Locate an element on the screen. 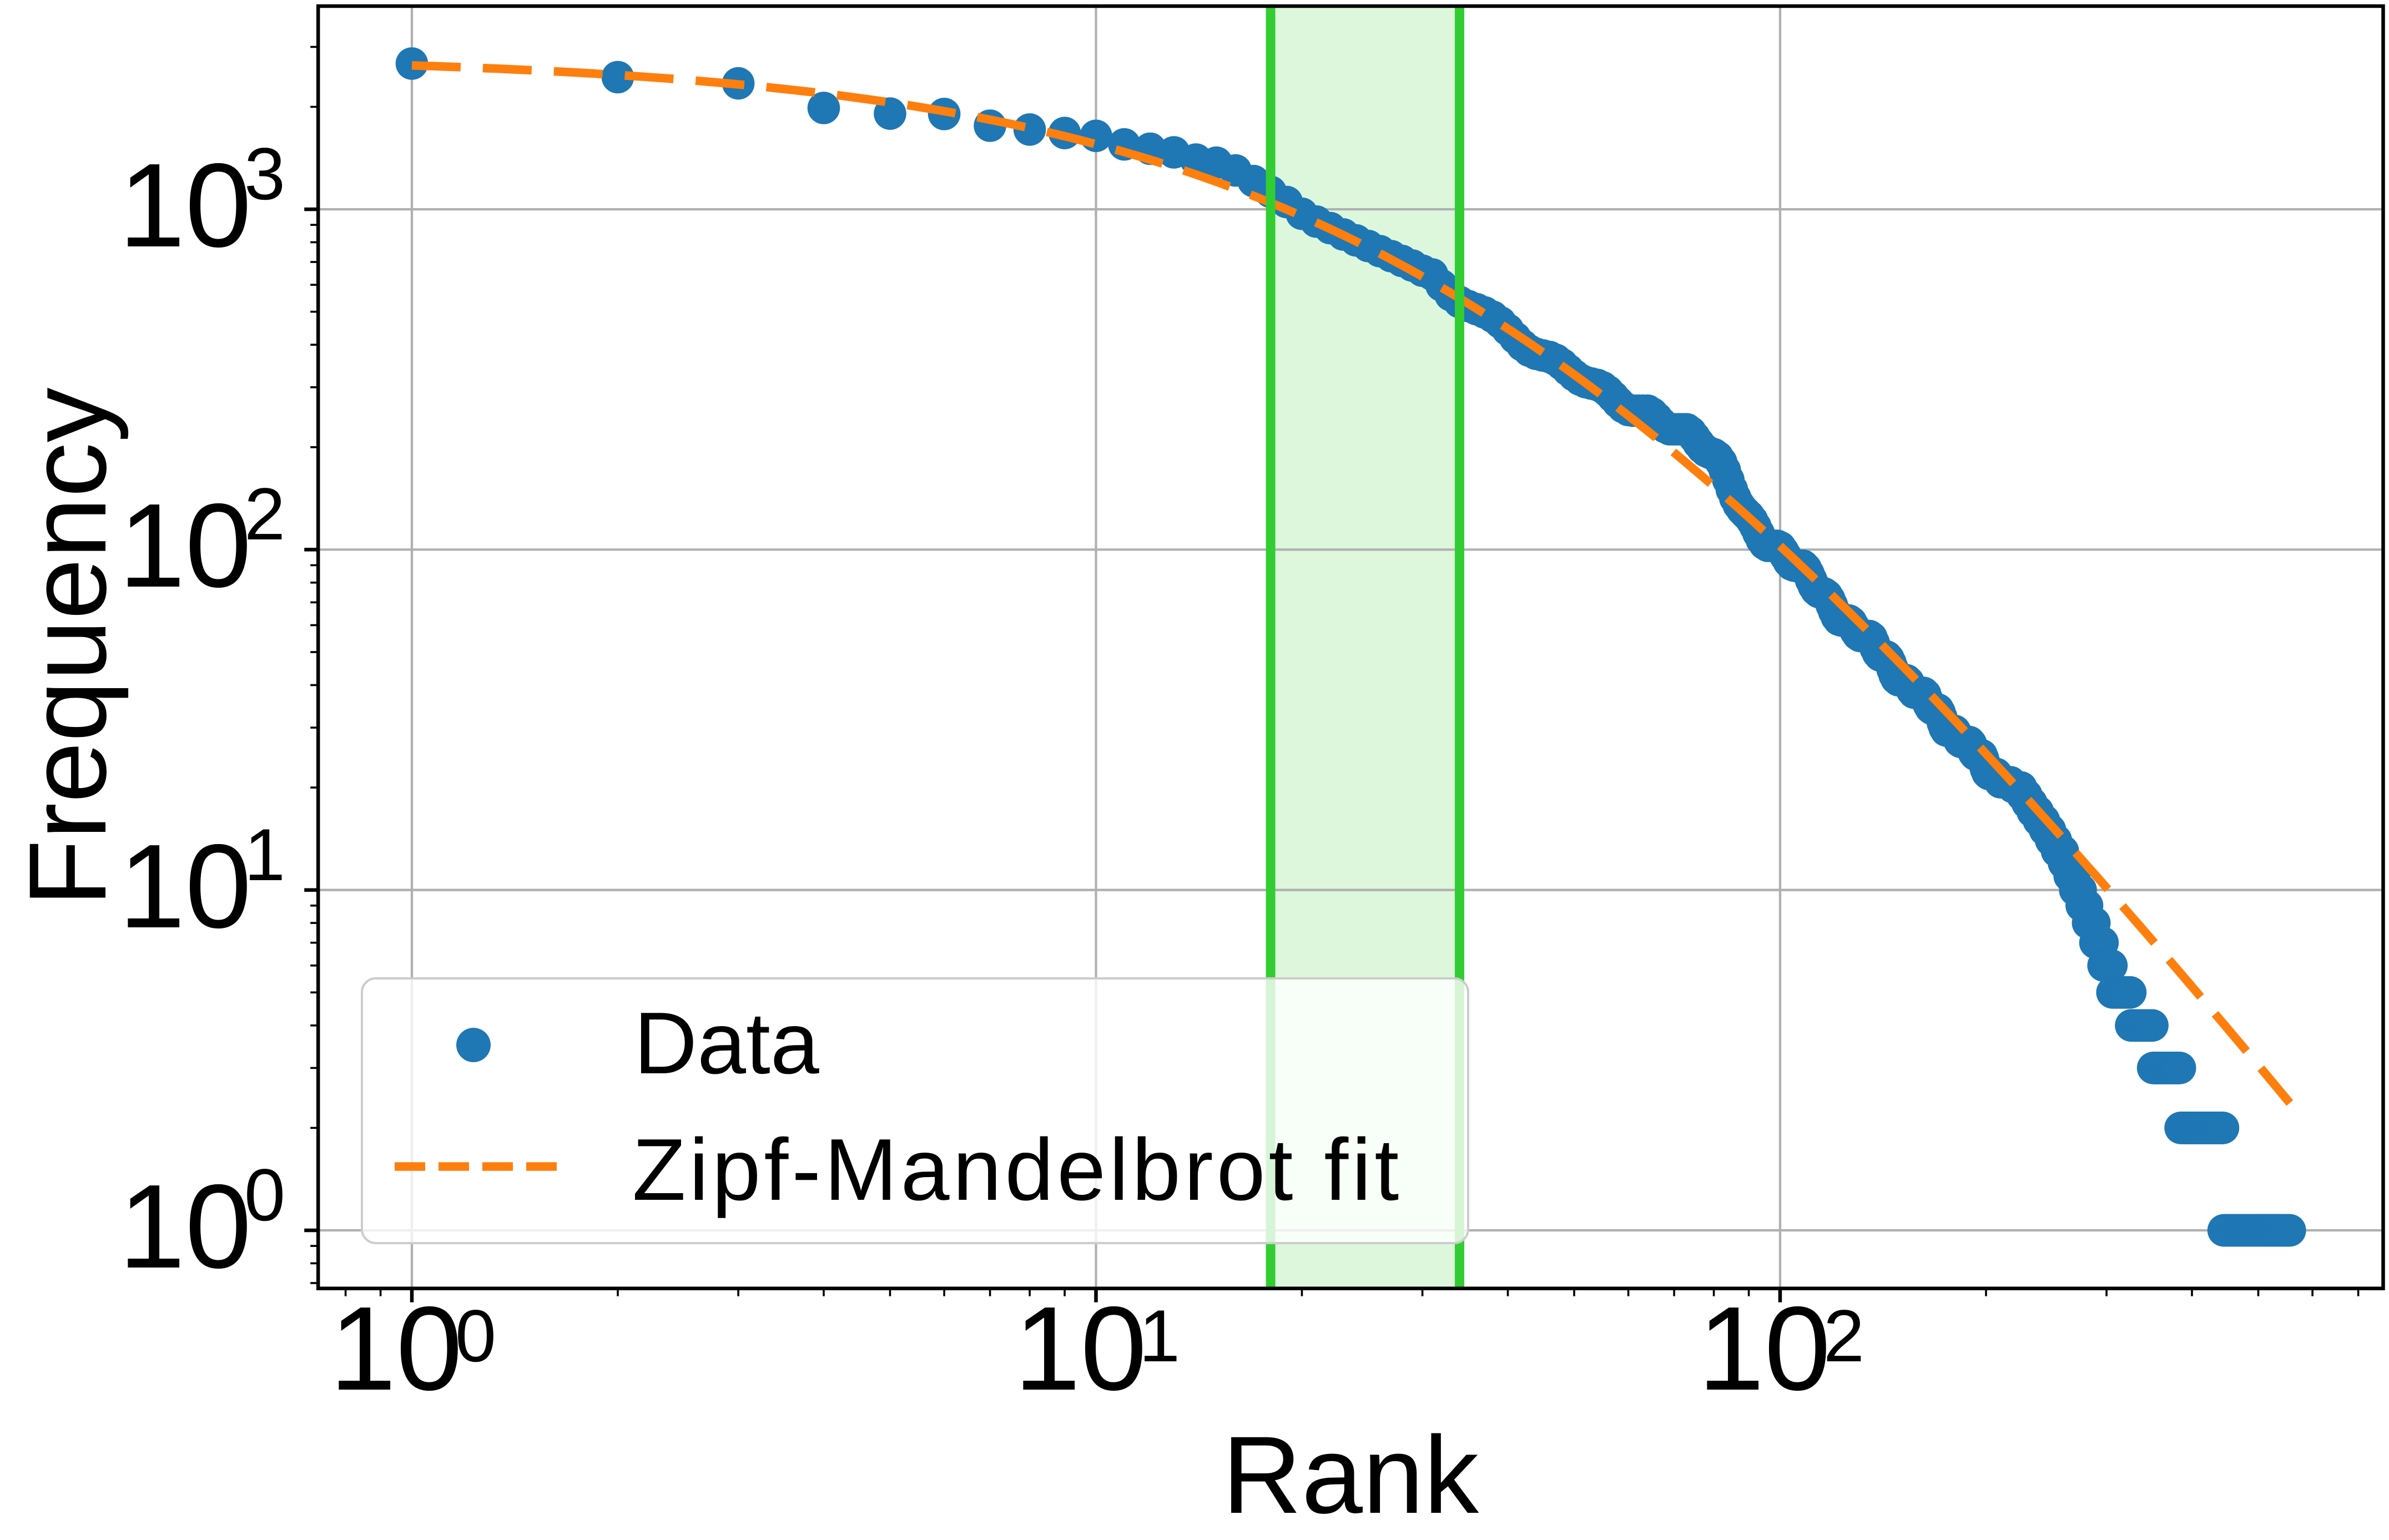 The height and width of the screenshot is (1540, 2389). svg-text: Data is located at coordinates (726, 1043).